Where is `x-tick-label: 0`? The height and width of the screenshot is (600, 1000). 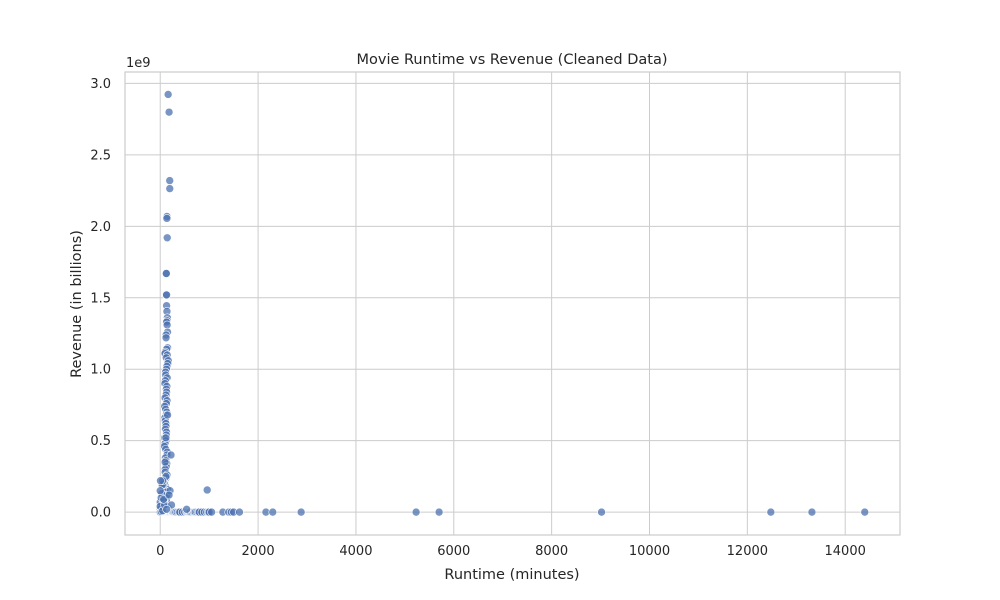 x-tick-label: 0 is located at coordinates (160, 551).